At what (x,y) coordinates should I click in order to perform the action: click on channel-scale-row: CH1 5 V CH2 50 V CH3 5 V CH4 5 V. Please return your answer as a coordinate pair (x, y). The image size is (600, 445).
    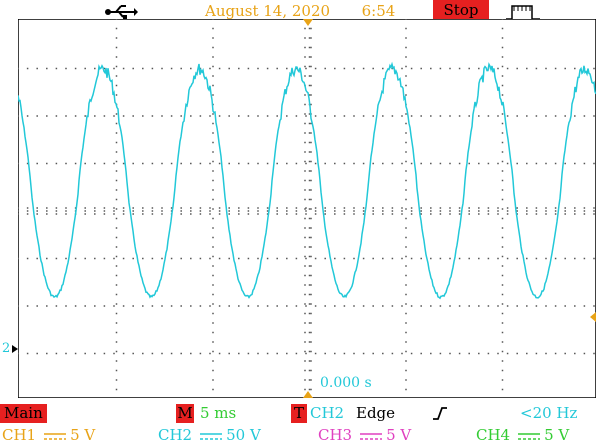
    Looking at the image, I should click on (300, 435).